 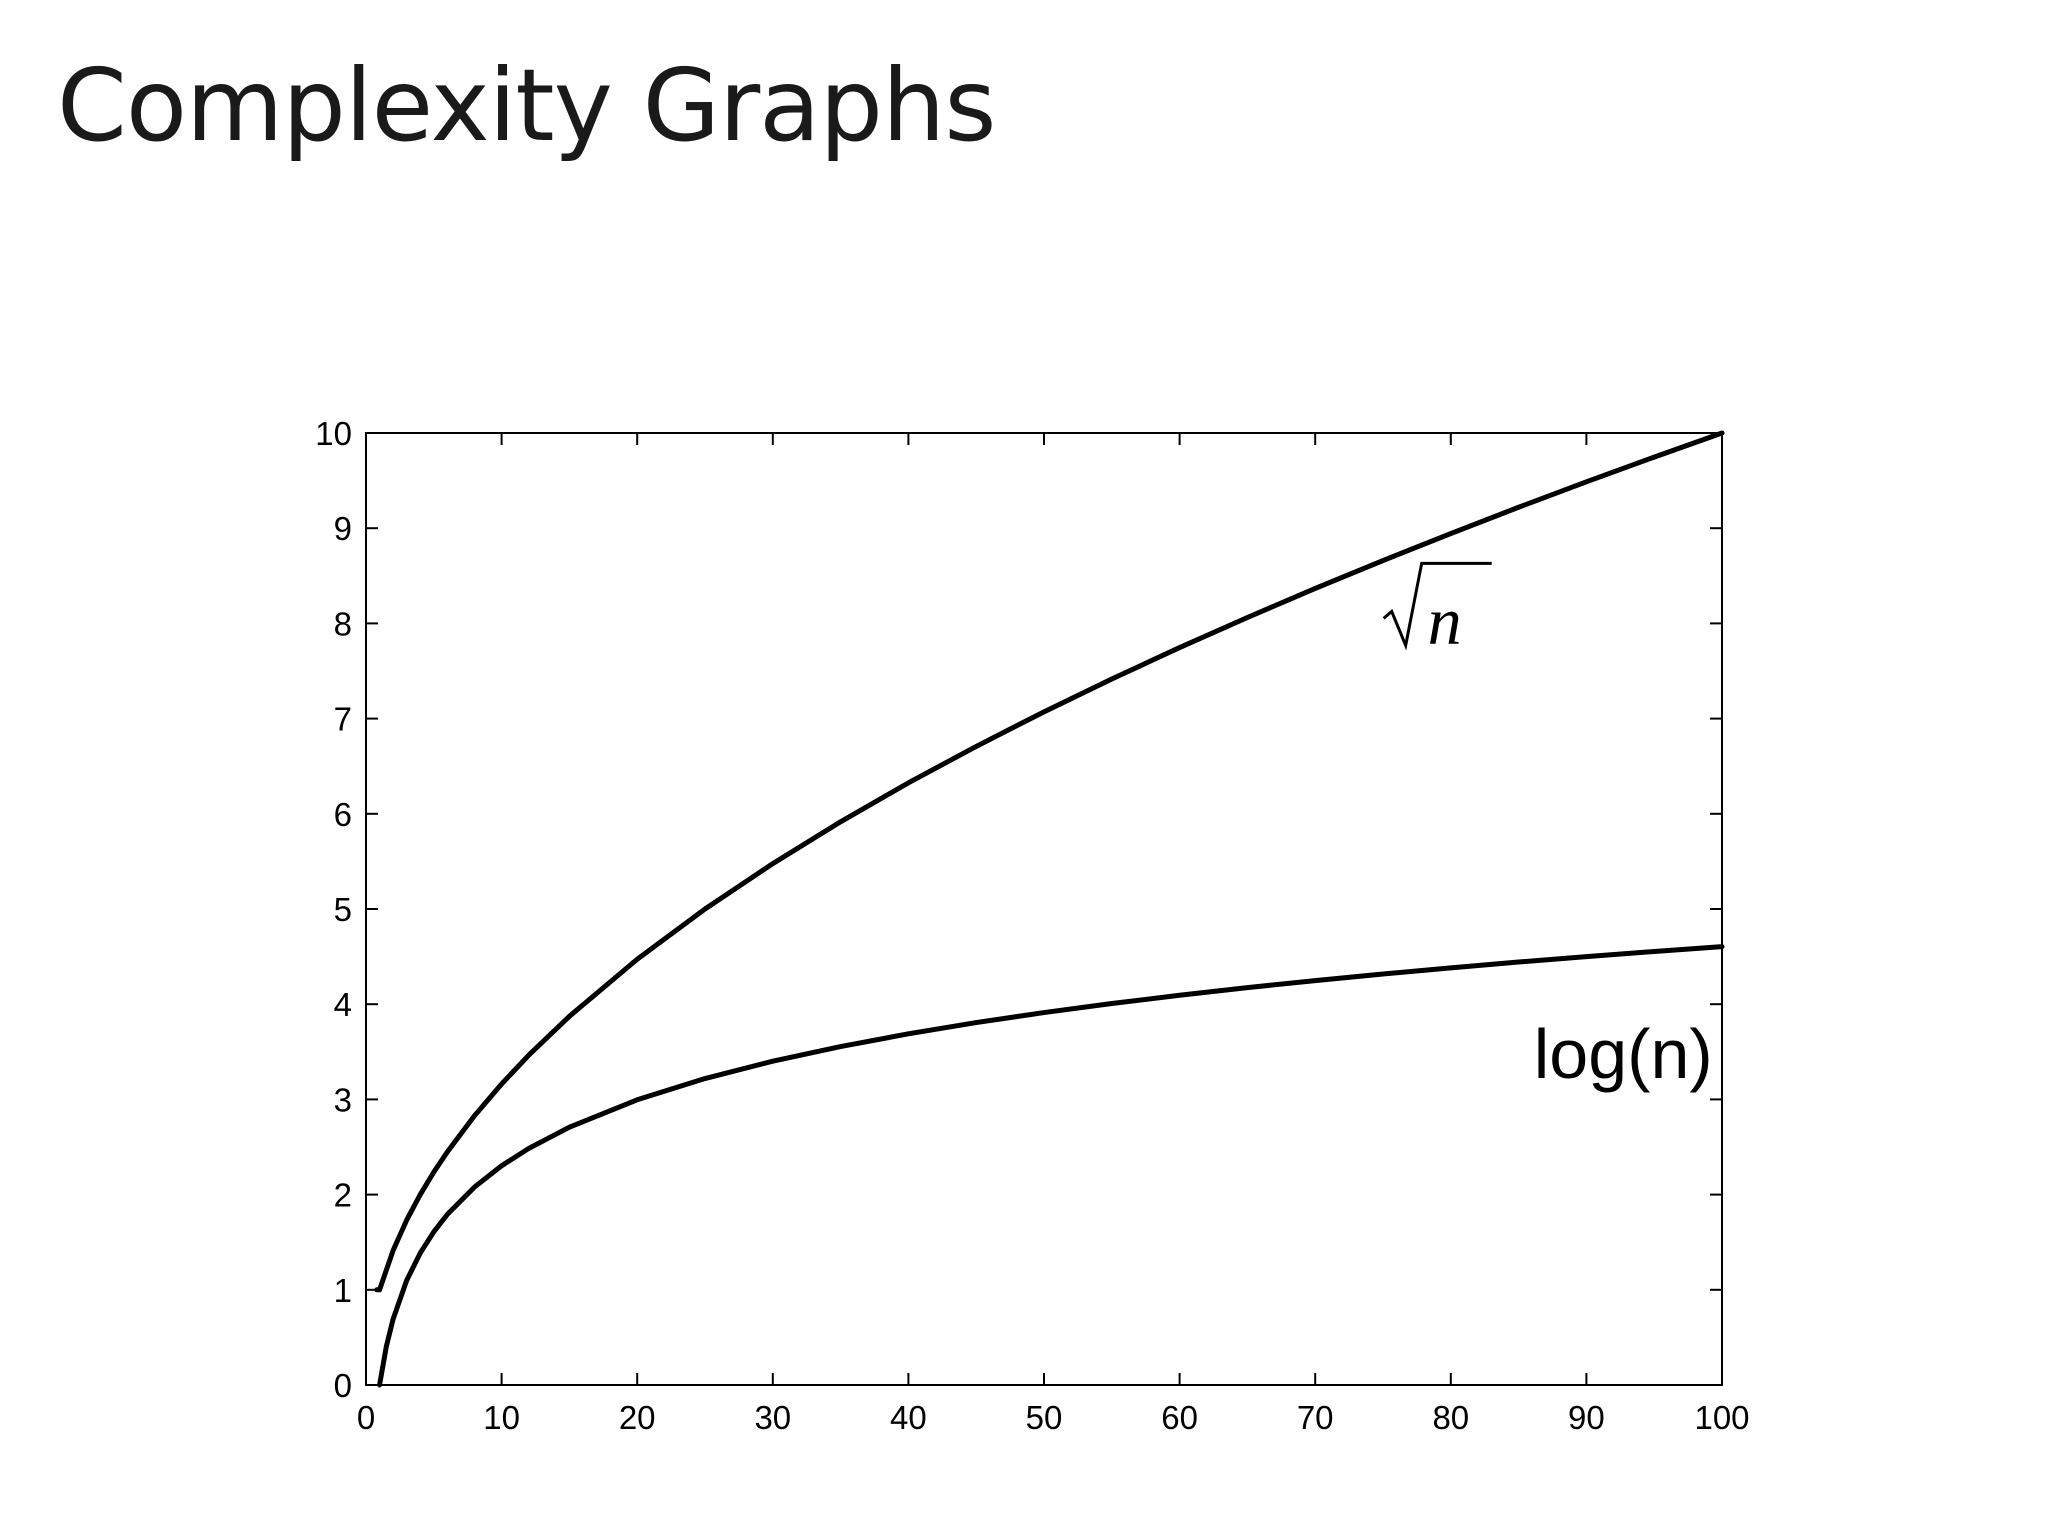 What do you see at coordinates (343, 1004) in the screenshot?
I see `y-tick-label: 4` at bounding box center [343, 1004].